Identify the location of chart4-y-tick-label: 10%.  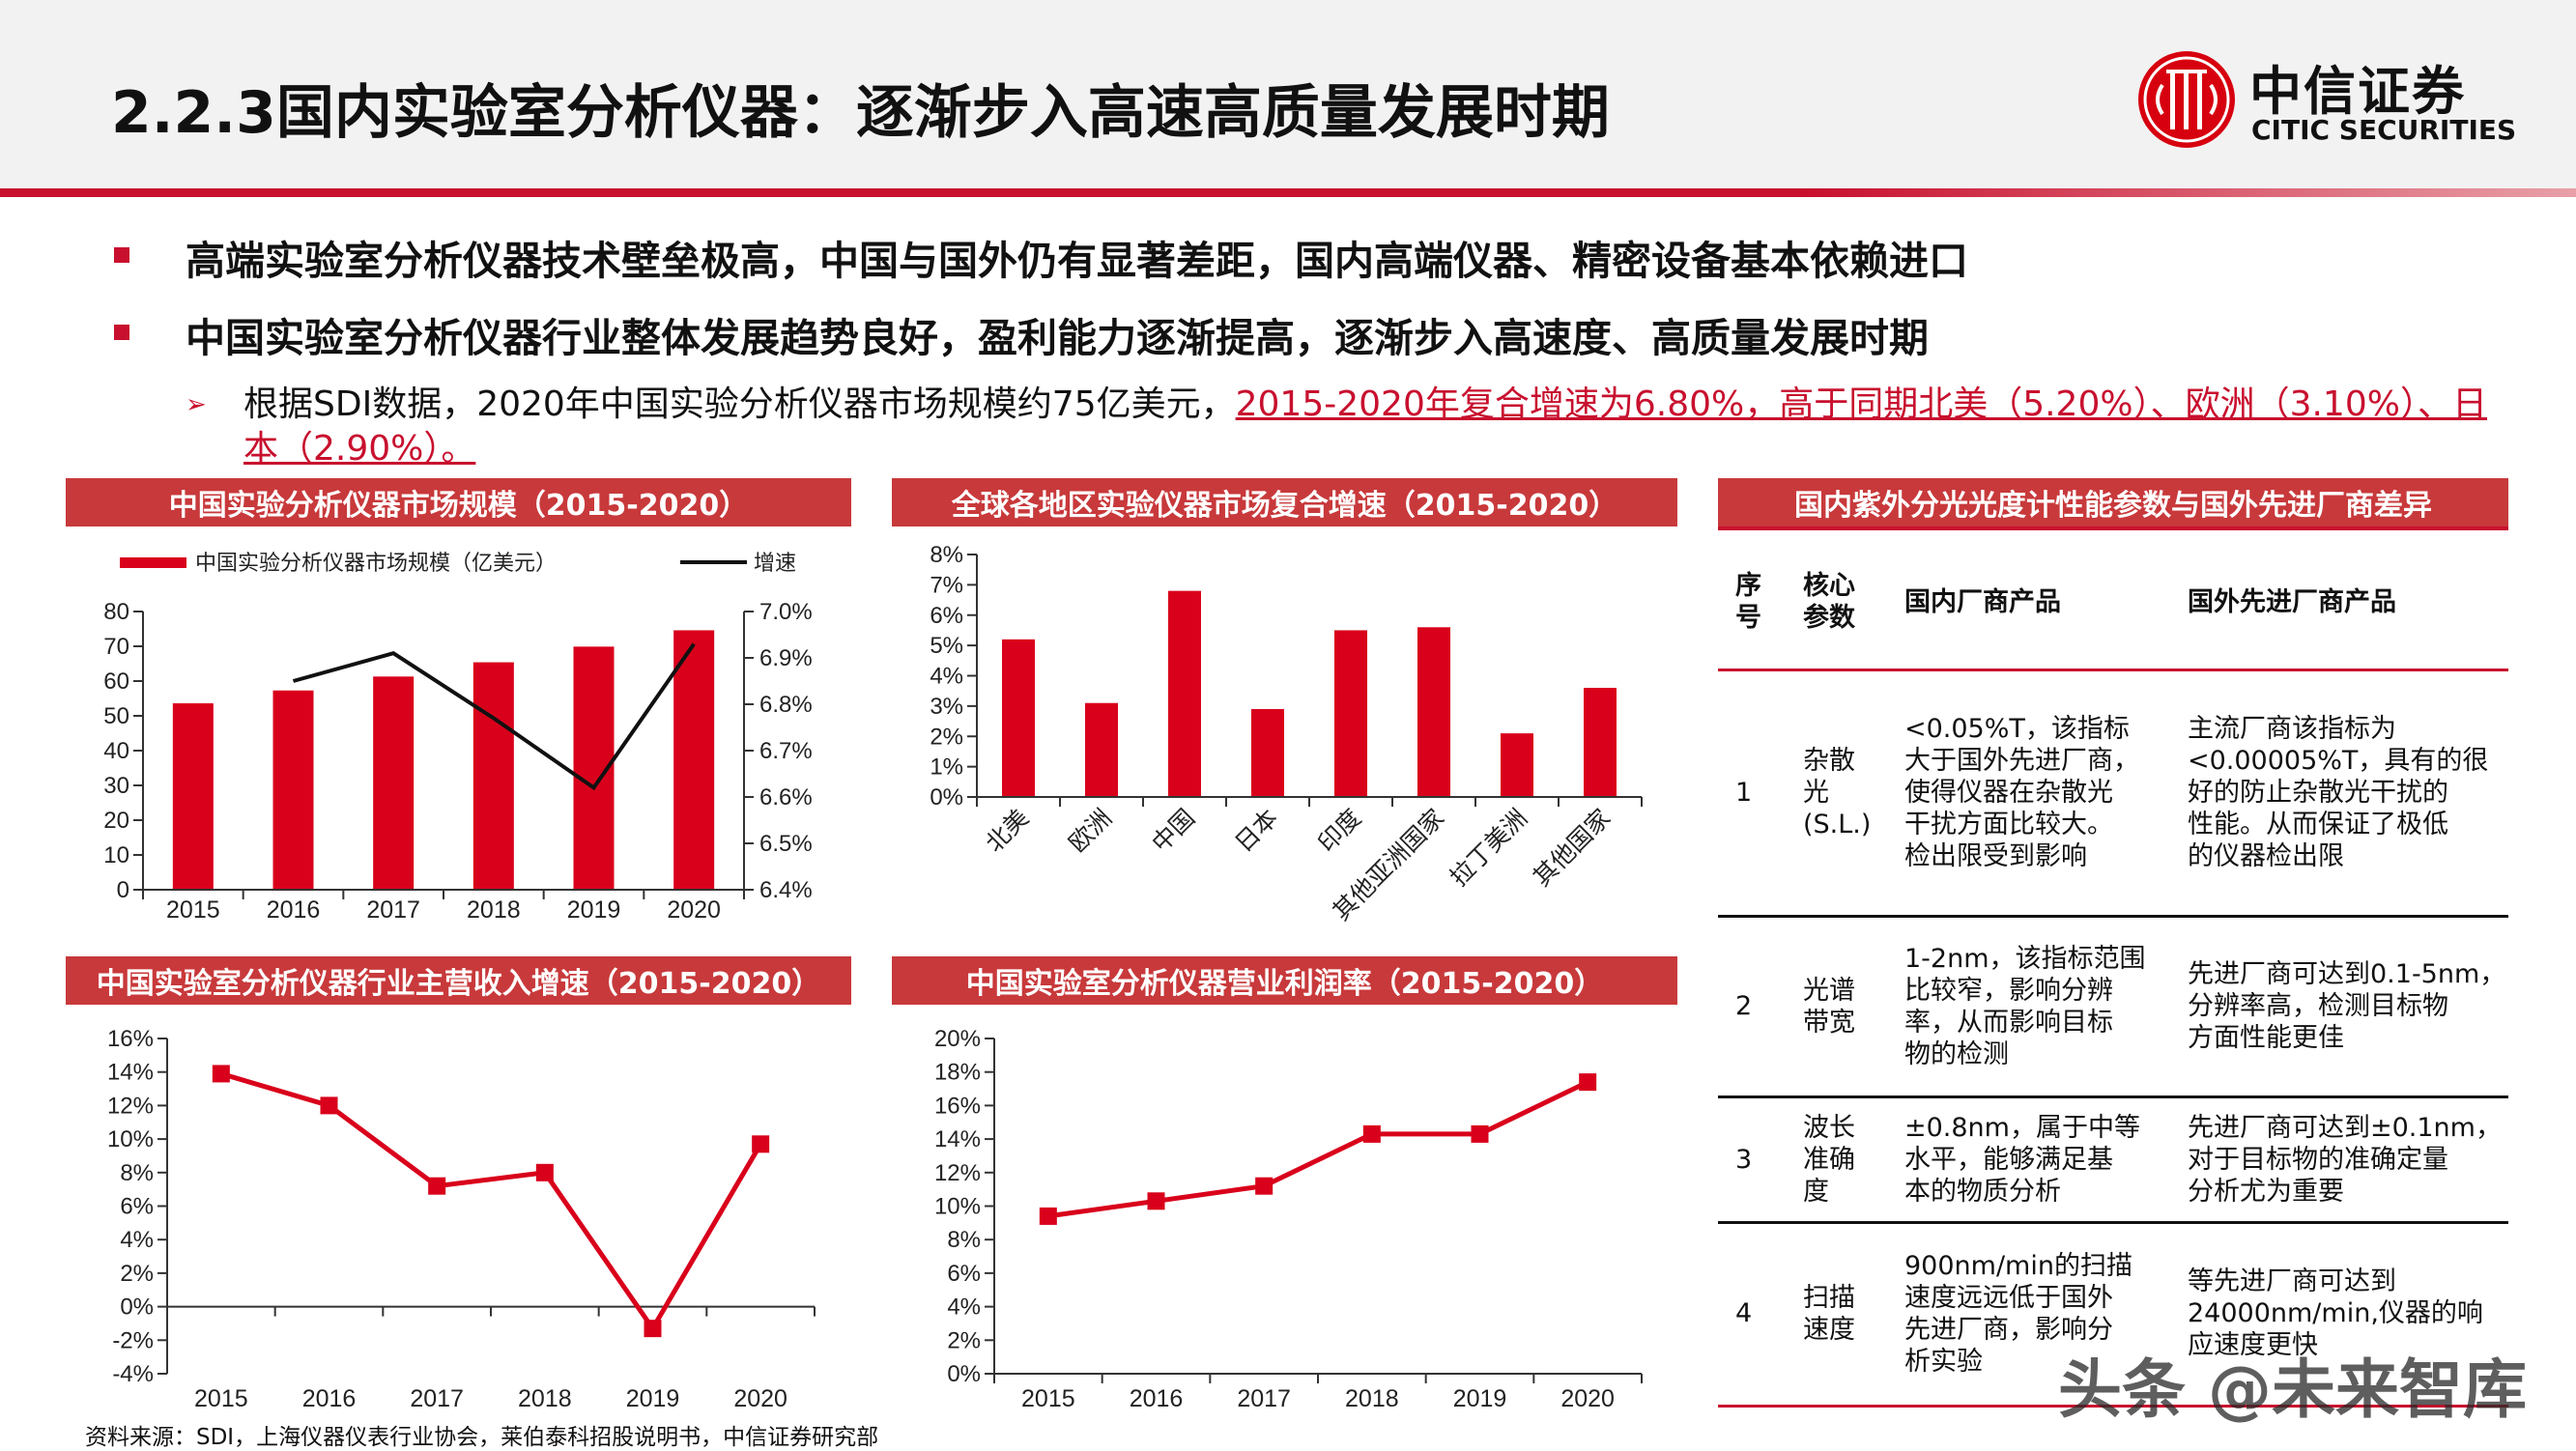
(958, 1207).